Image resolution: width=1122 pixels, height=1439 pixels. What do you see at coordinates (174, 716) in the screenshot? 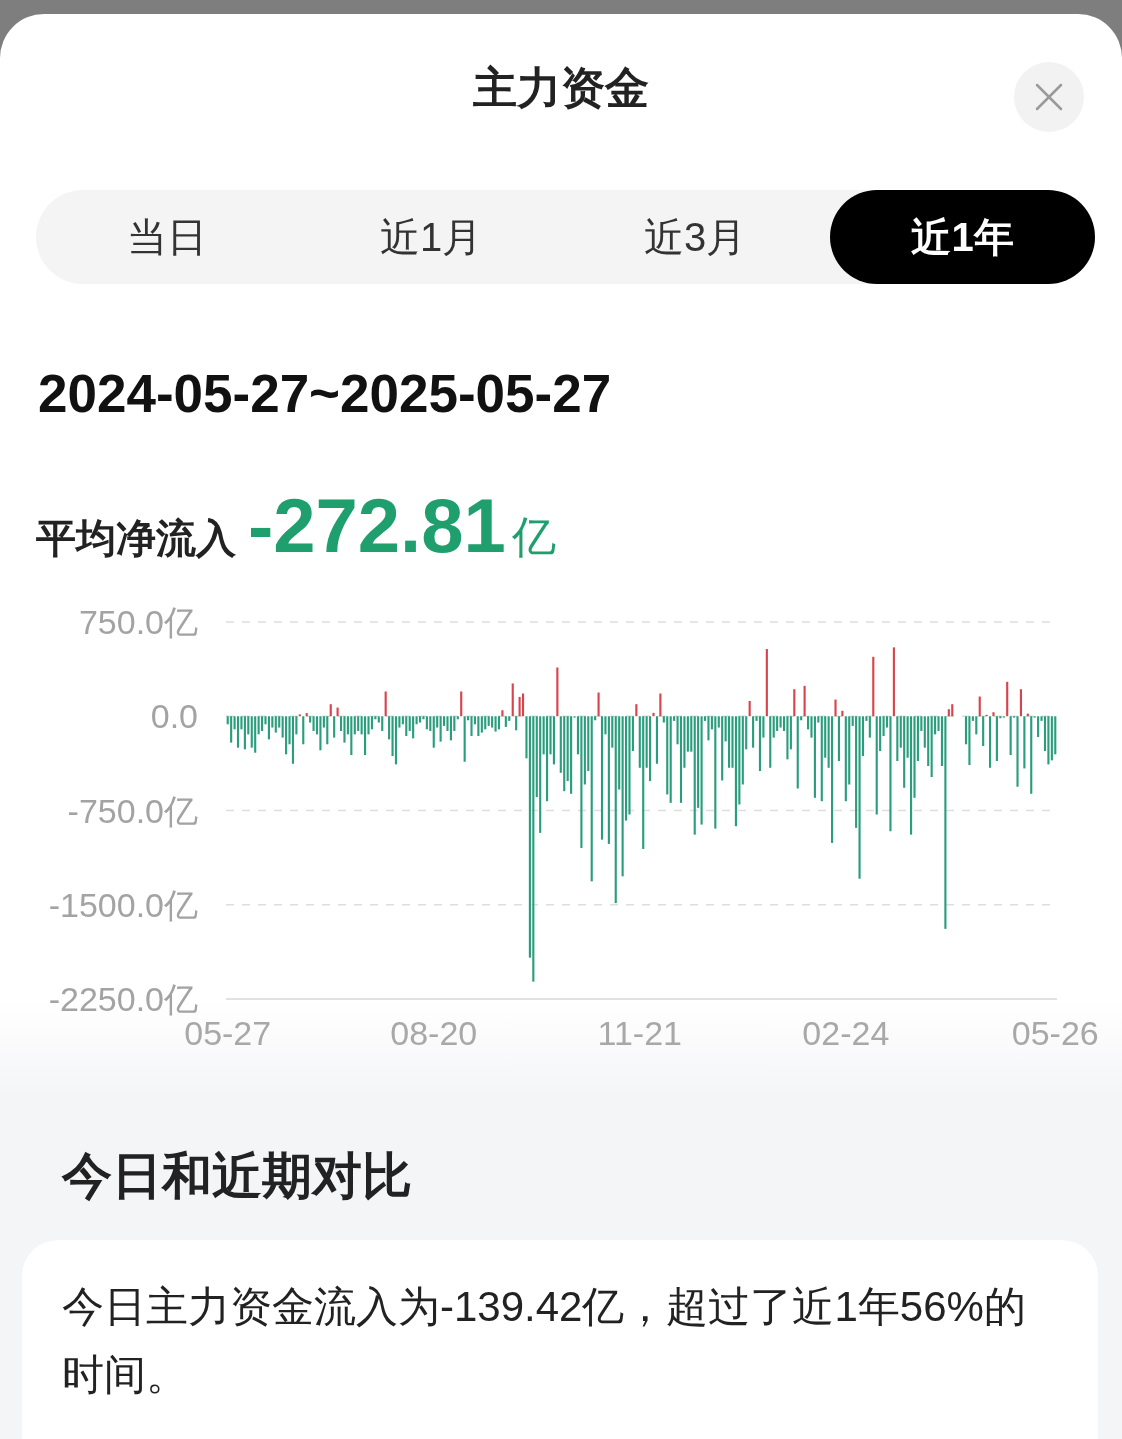
I see `y-tick-label: 0.0` at bounding box center [174, 716].